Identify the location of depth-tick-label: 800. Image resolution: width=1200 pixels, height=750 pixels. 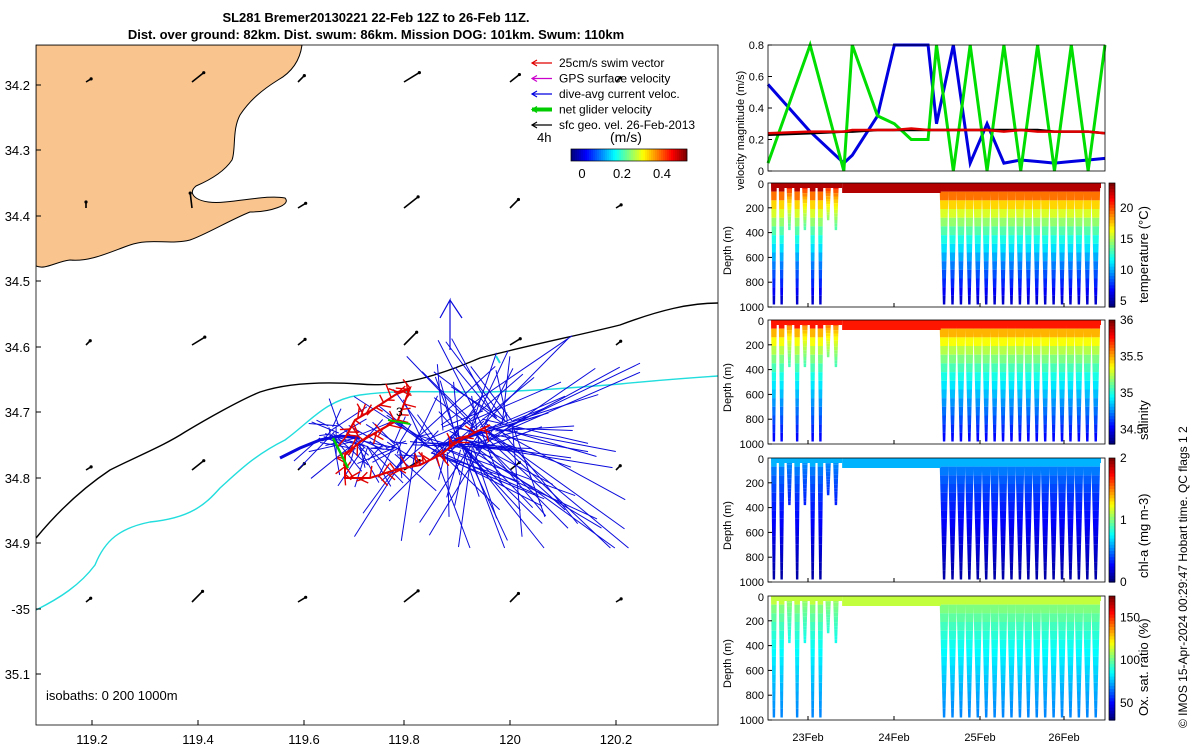
(755, 558).